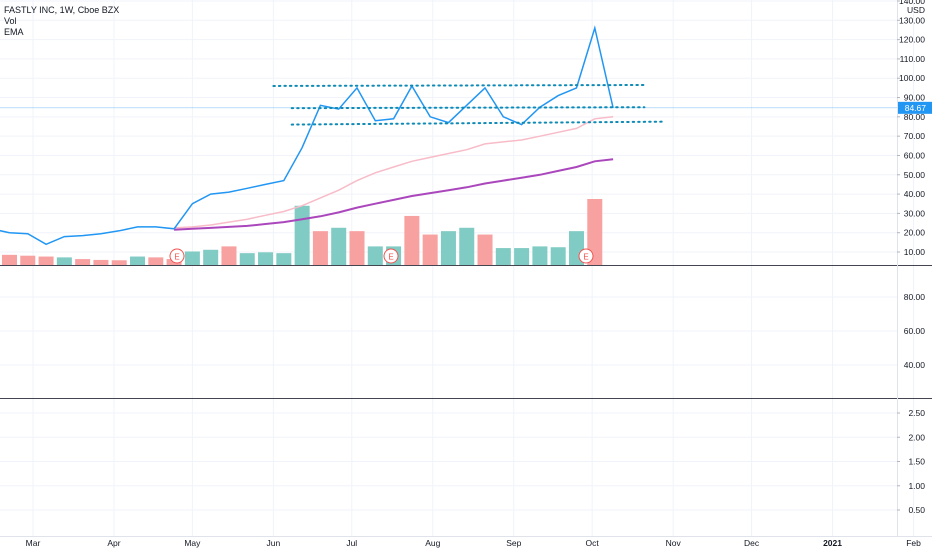 This screenshot has height=555, width=932. Describe the element at coordinates (915, 155) in the screenshot. I see `price-axis-tick: 60.00` at that location.